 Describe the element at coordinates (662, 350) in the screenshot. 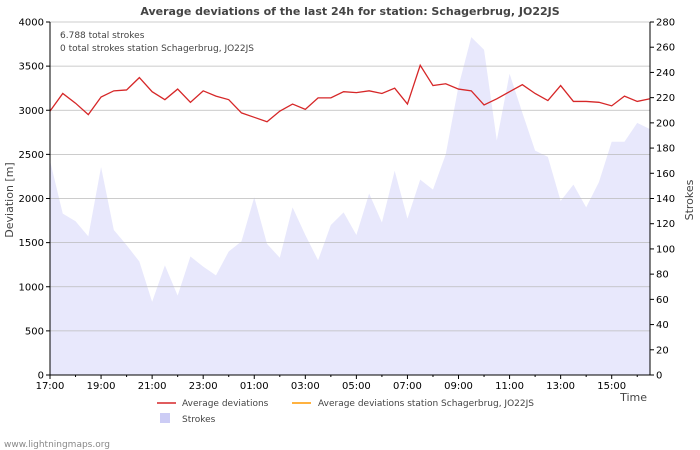

I see `right-tick-label: 20` at that location.